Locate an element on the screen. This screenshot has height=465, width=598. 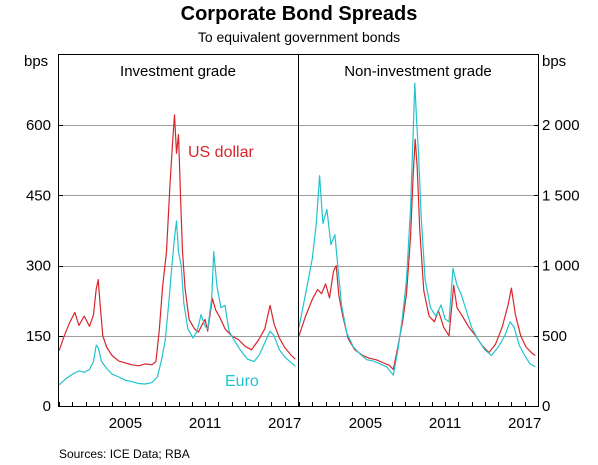
right-tick-label: 2 000 is located at coordinates (561, 125).